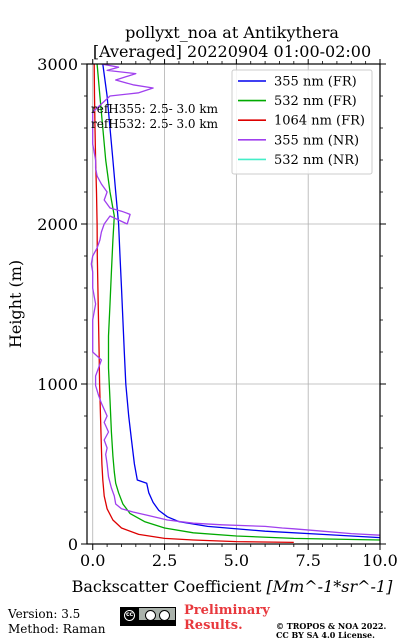  I want to click on legend-label-3: 355 nm (NR), so click(316, 140).